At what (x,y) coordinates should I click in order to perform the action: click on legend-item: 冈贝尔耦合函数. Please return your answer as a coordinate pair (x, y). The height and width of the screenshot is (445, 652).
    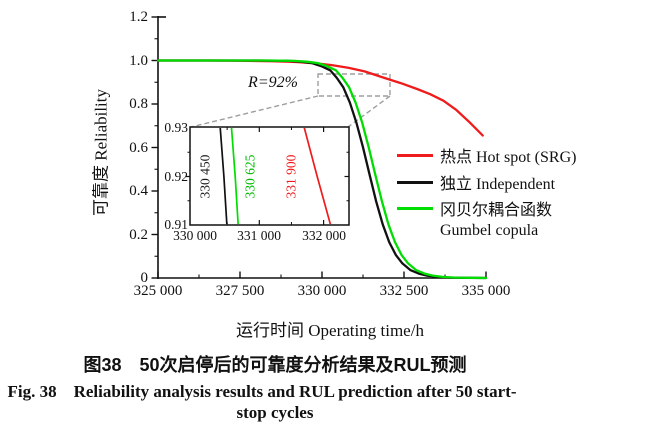
    Looking at the image, I should click on (475, 208).